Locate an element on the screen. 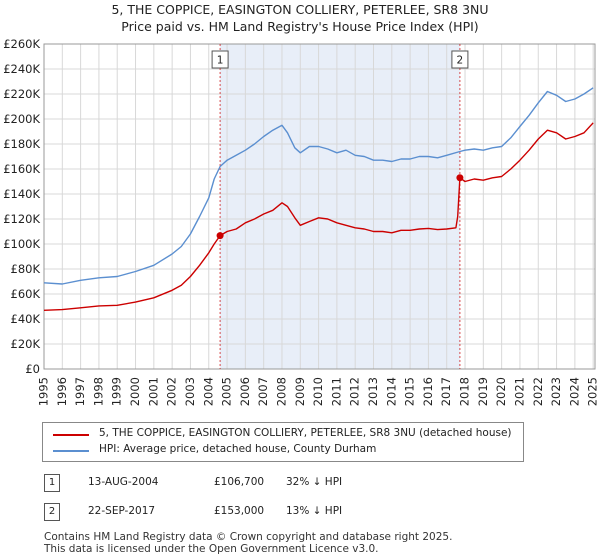 The height and width of the screenshot is (560, 600). x-tick-label: 2019 is located at coordinates (483, 391).